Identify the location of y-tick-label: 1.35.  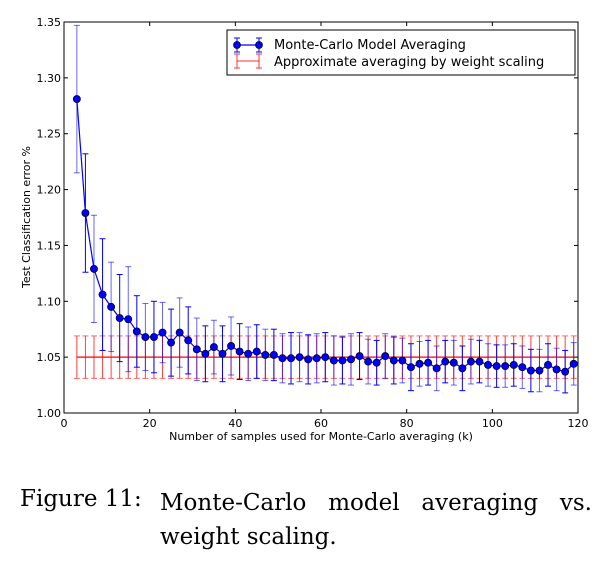
(49, 22).